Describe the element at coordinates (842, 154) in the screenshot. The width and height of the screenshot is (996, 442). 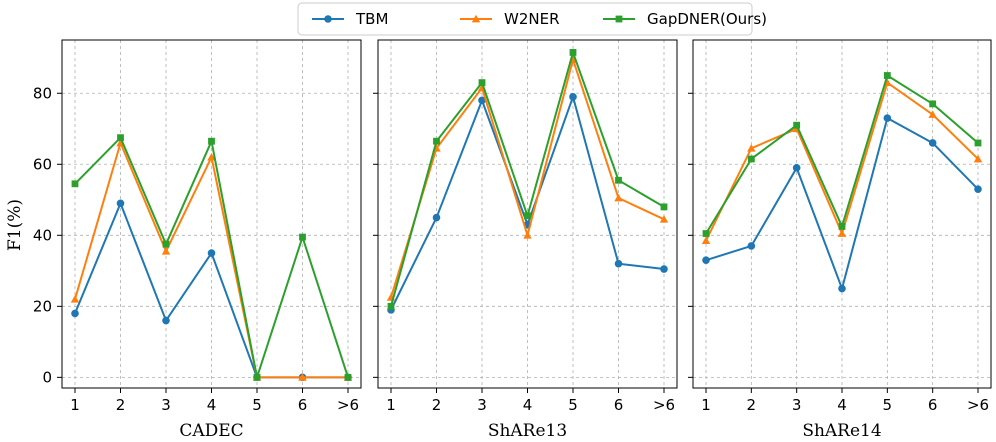
I see `series-gapdner-ours` at that location.